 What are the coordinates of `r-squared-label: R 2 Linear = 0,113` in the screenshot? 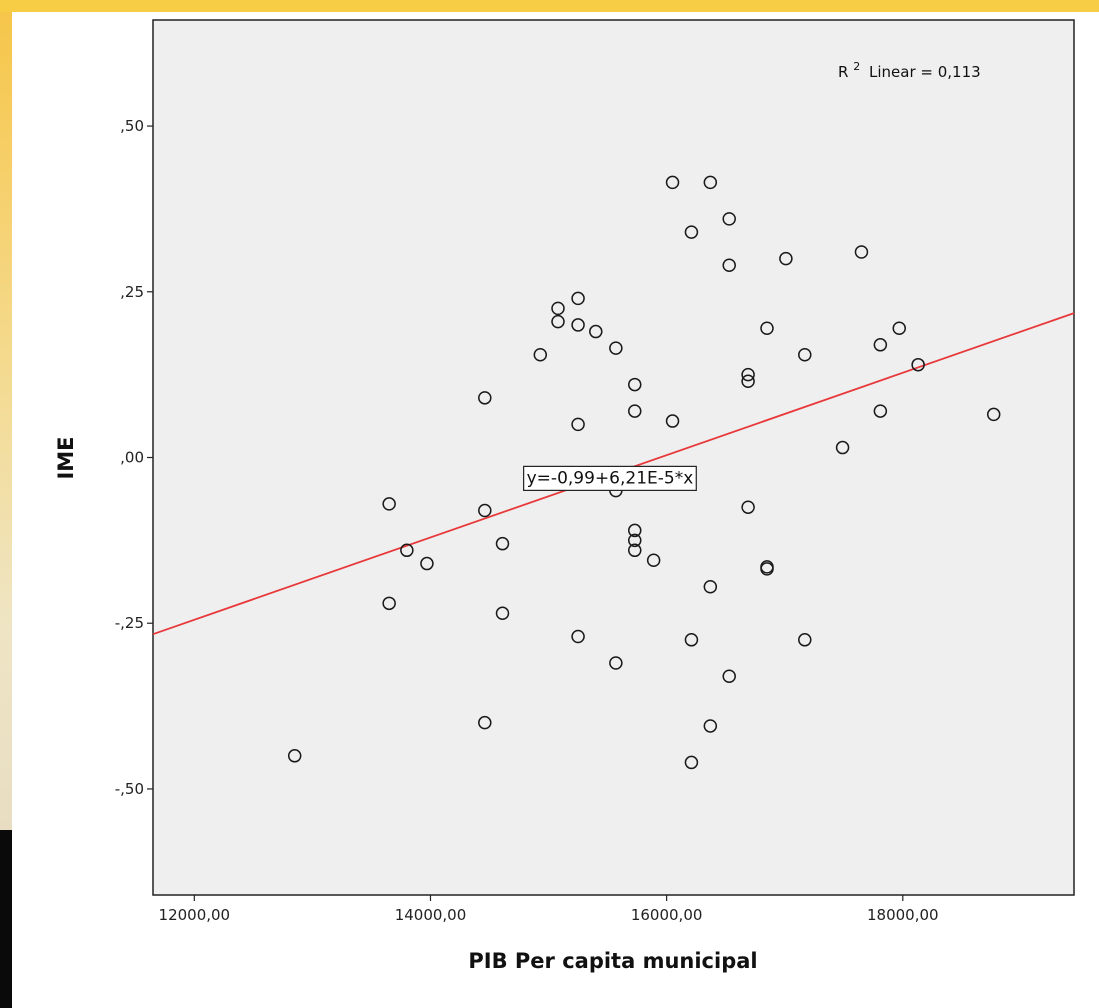 It's located at (909, 68).